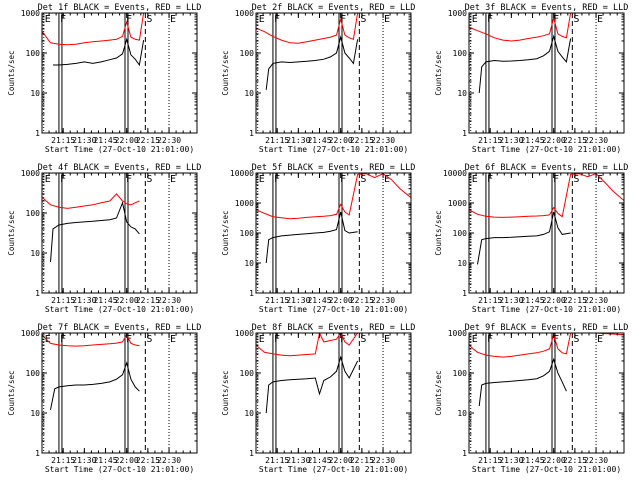 This screenshot has height=480, width=640. What do you see at coordinates (547, 328) in the screenshot?
I see `chart-title: Det 9f BLACK = Events, RED = LLD` at bounding box center [547, 328].